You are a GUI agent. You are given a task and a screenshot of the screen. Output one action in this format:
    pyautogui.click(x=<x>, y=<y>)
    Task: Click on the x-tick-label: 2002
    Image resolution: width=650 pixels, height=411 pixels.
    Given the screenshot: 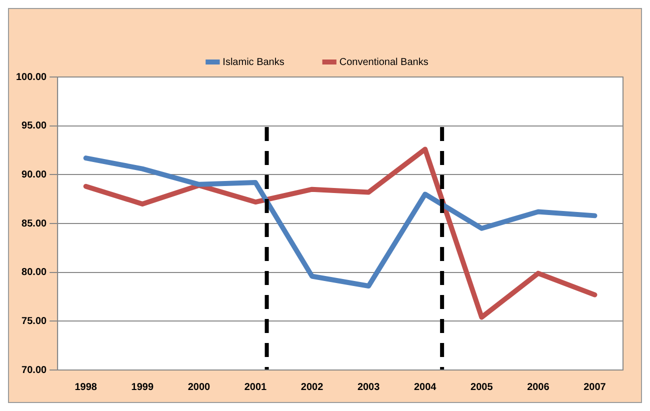 What is the action you would take?
    pyautogui.click(x=312, y=387)
    